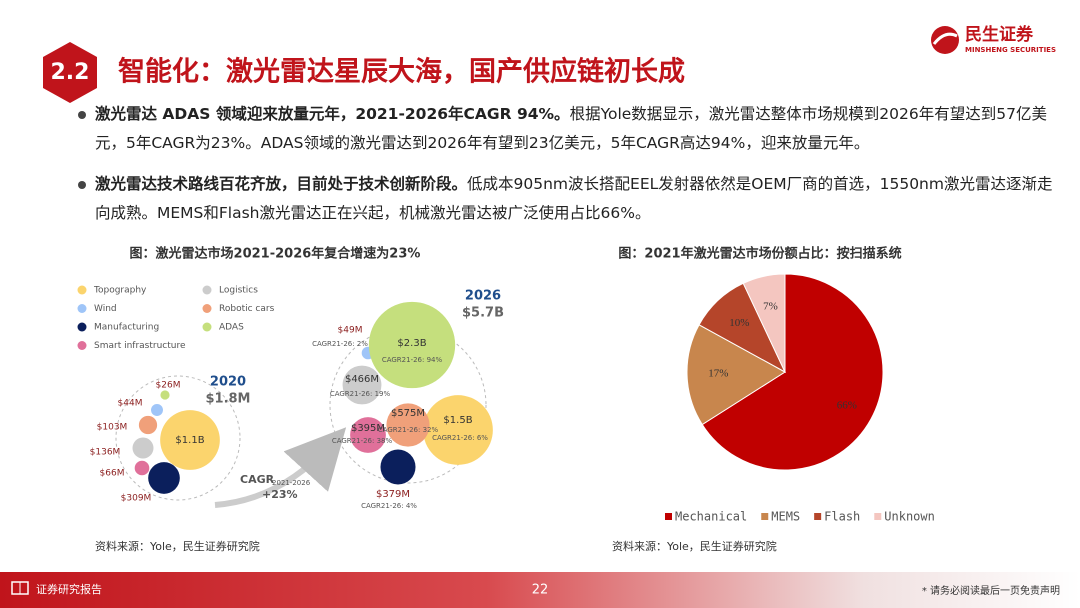 The height and width of the screenshot is (608, 1080). What do you see at coordinates (105, 309) in the screenshot?
I see `legend-label: Wind` at bounding box center [105, 309].